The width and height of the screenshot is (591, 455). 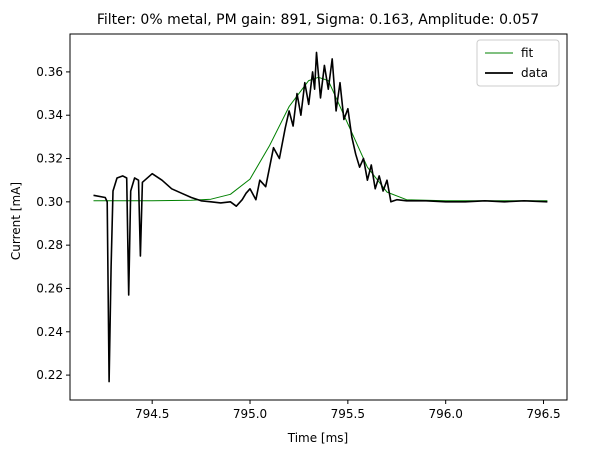 I want to click on x-tick-label: 796.5, so click(x=543, y=414).